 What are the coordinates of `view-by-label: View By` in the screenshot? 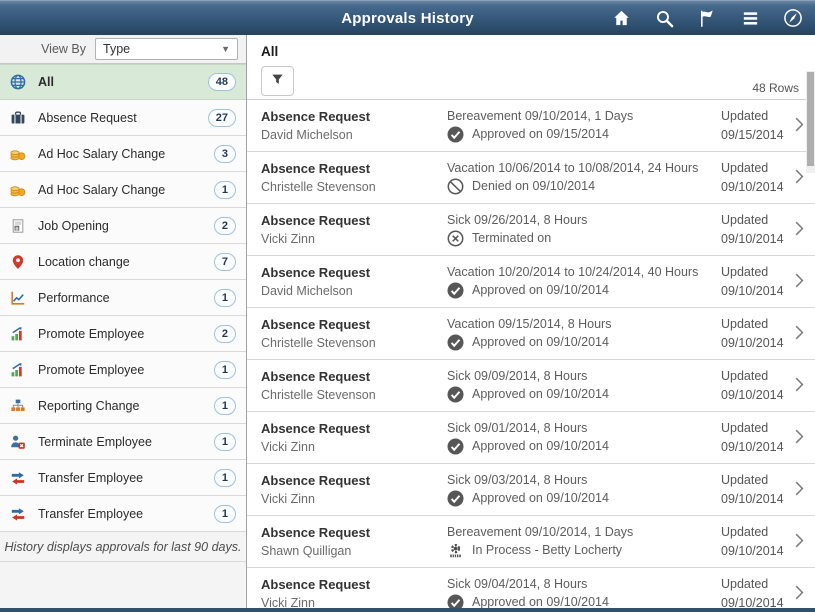 It's located at (63, 49).